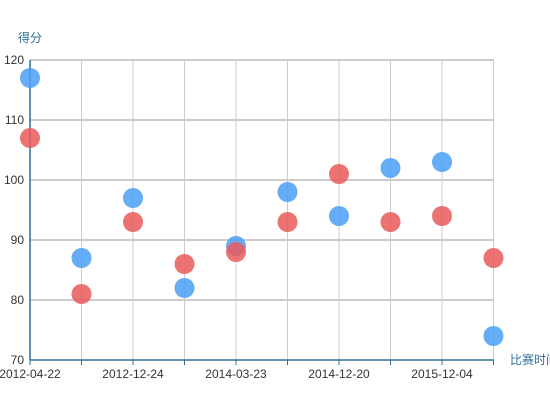 This screenshot has height=420, width=550. What do you see at coordinates (14, 180) in the screenshot?
I see `y-tick-label: 100` at bounding box center [14, 180].